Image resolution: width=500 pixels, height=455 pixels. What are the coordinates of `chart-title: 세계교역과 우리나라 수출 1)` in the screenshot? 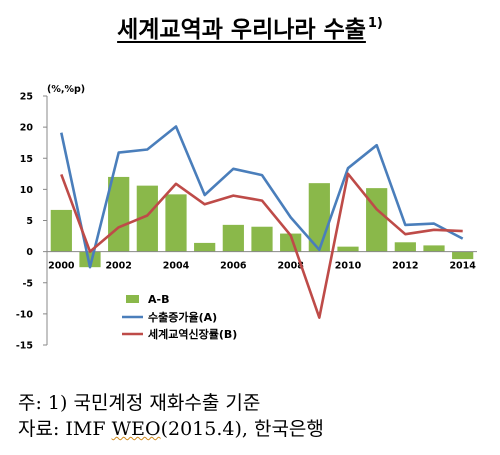 It's located at (250, 27).